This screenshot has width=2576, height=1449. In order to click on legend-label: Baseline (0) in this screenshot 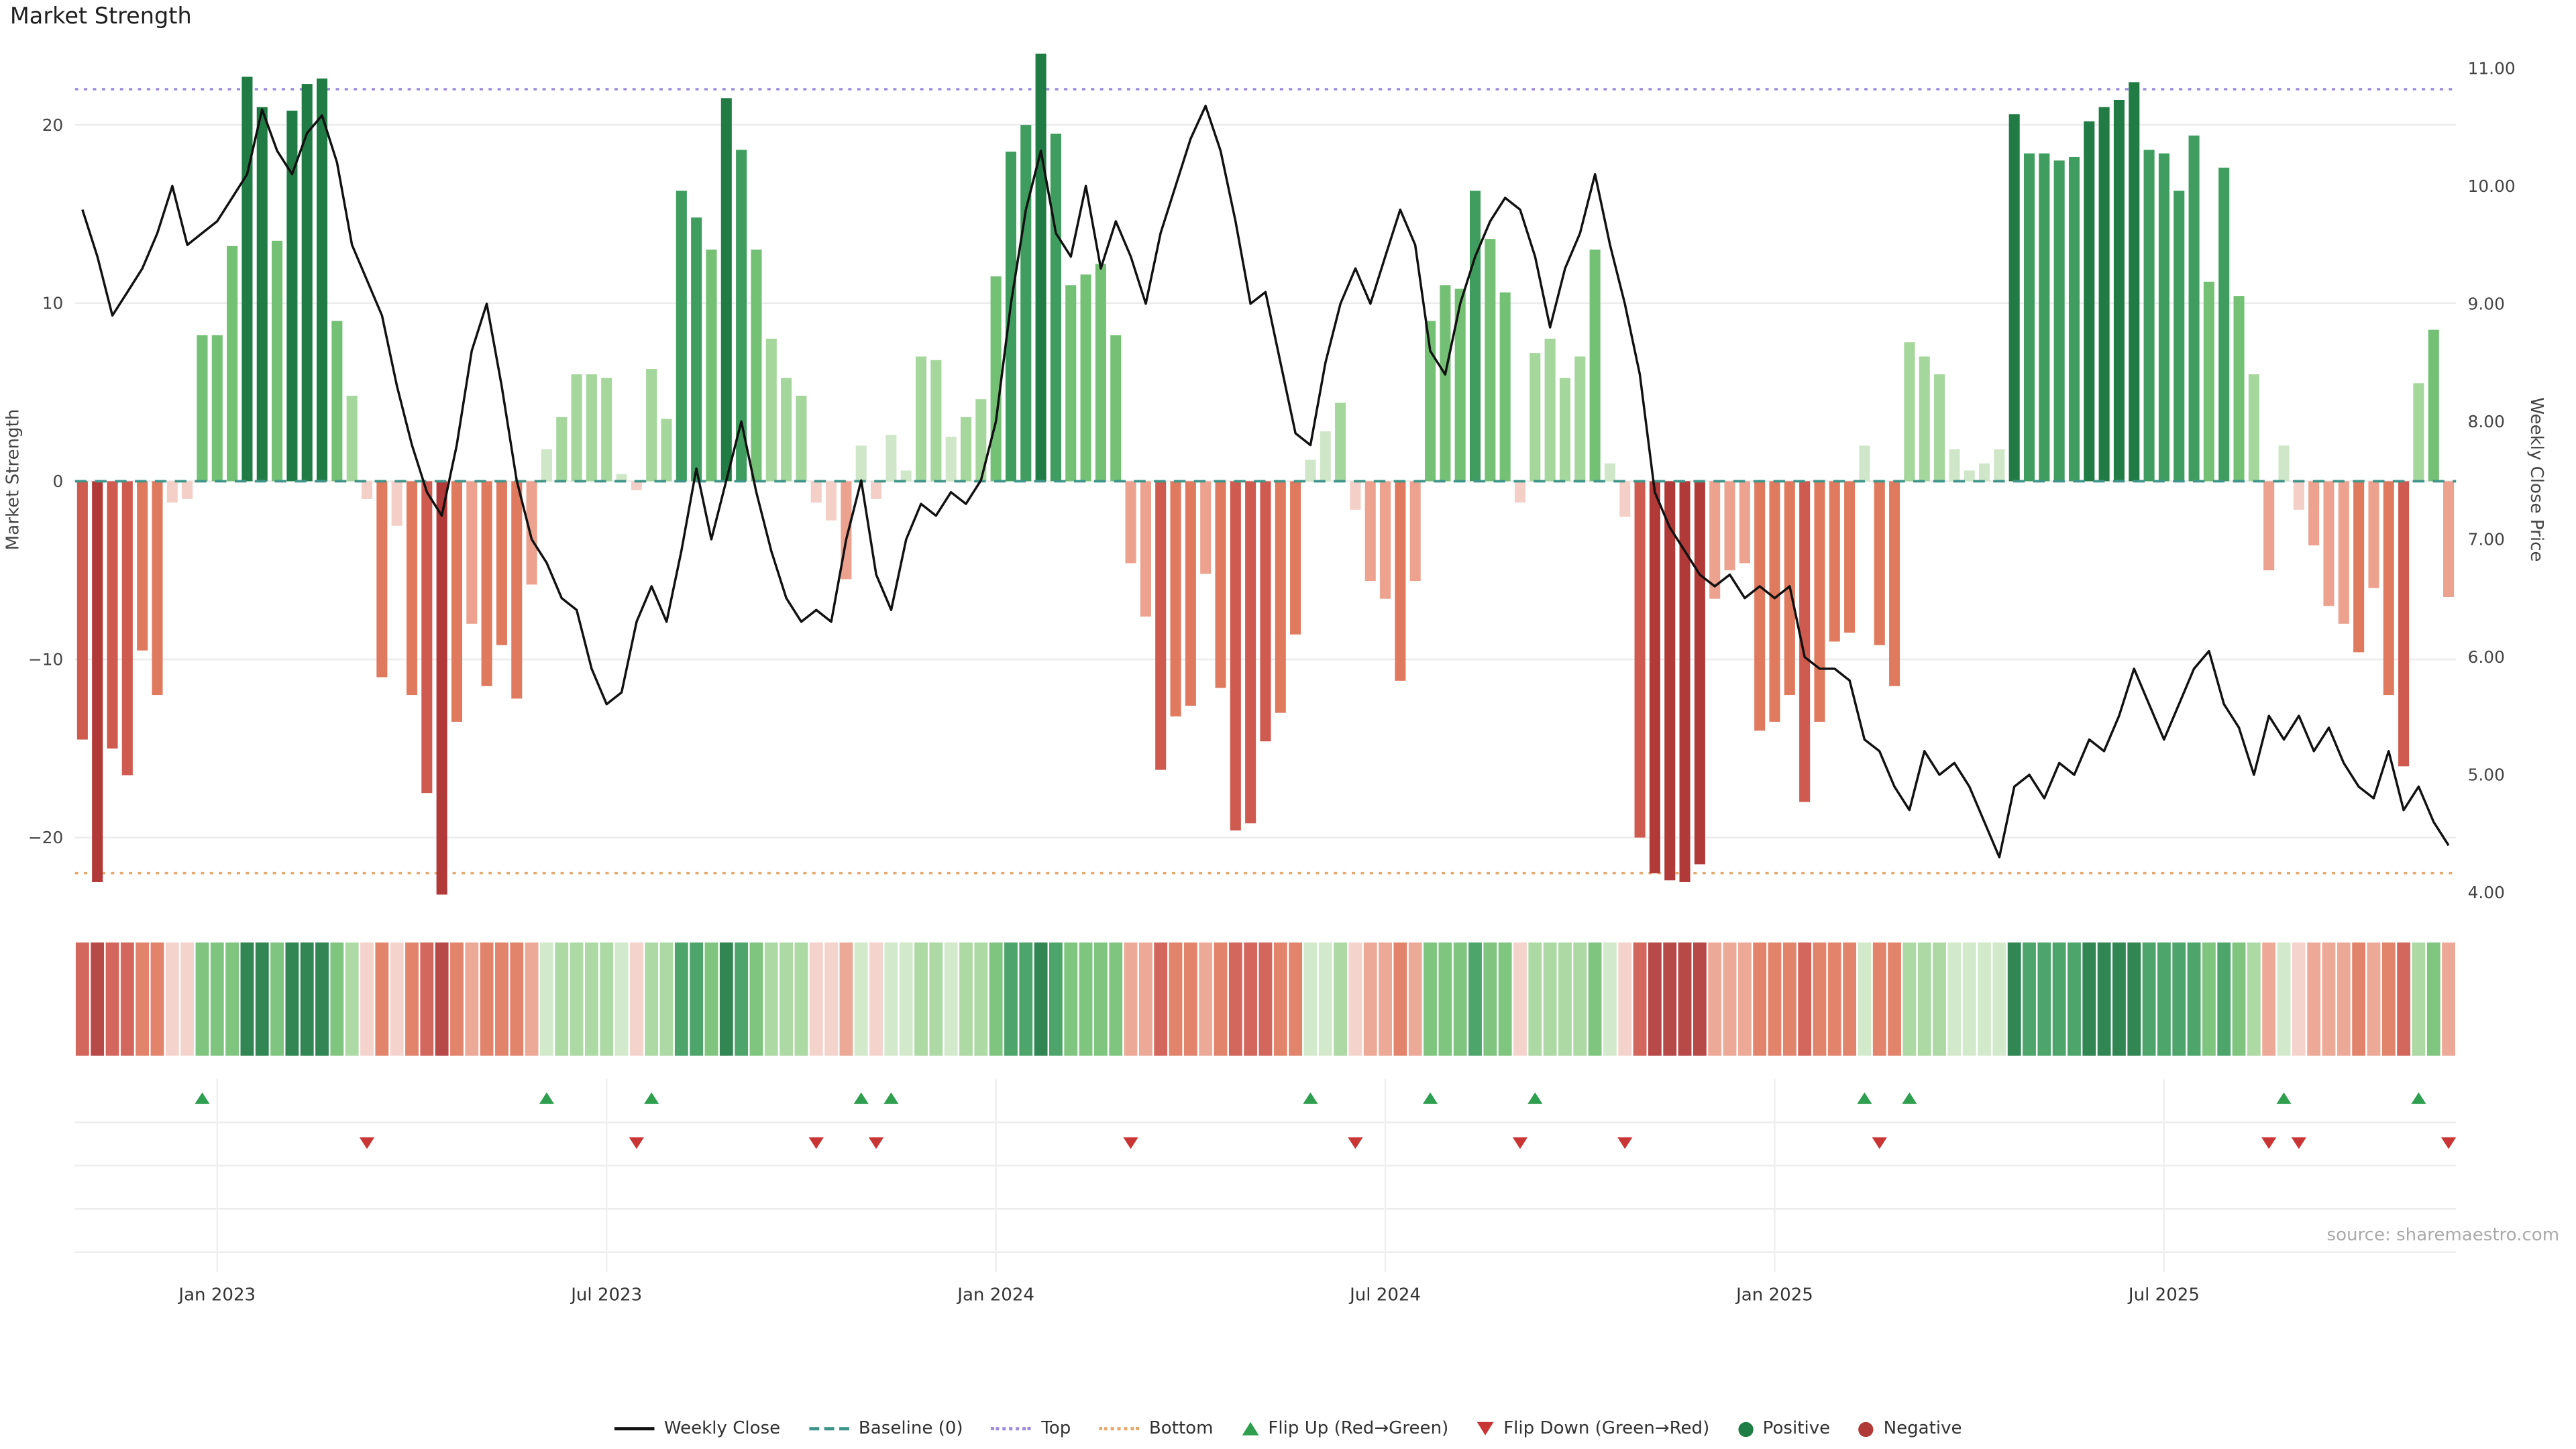, I will do `click(910, 1428)`.